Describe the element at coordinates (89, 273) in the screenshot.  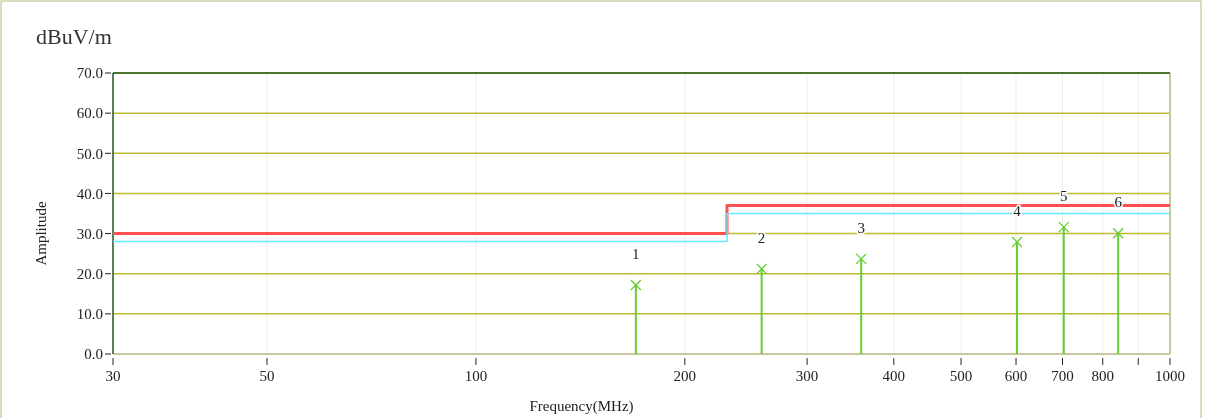
I see `y-tick-label: 20.0` at that location.